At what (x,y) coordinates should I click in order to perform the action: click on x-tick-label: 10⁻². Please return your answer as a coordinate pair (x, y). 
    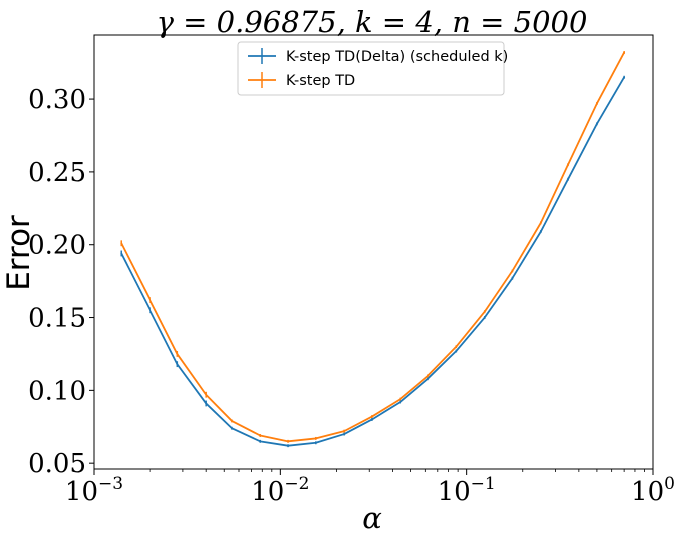
    Looking at the image, I should click on (280, 490).